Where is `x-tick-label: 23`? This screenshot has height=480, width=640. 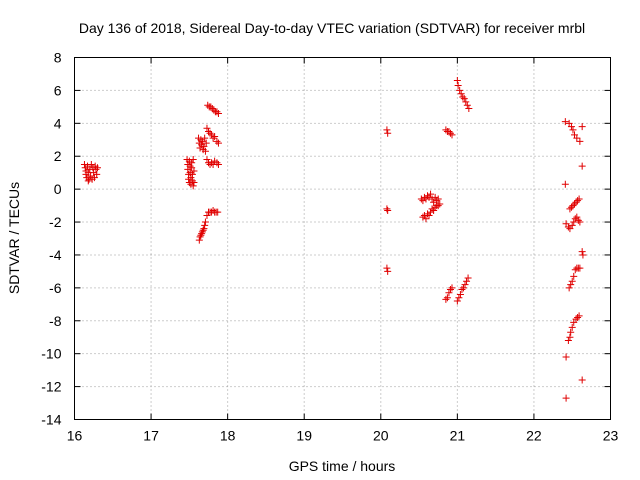
x-tick-label: 23 is located at coordinates (611, 436).